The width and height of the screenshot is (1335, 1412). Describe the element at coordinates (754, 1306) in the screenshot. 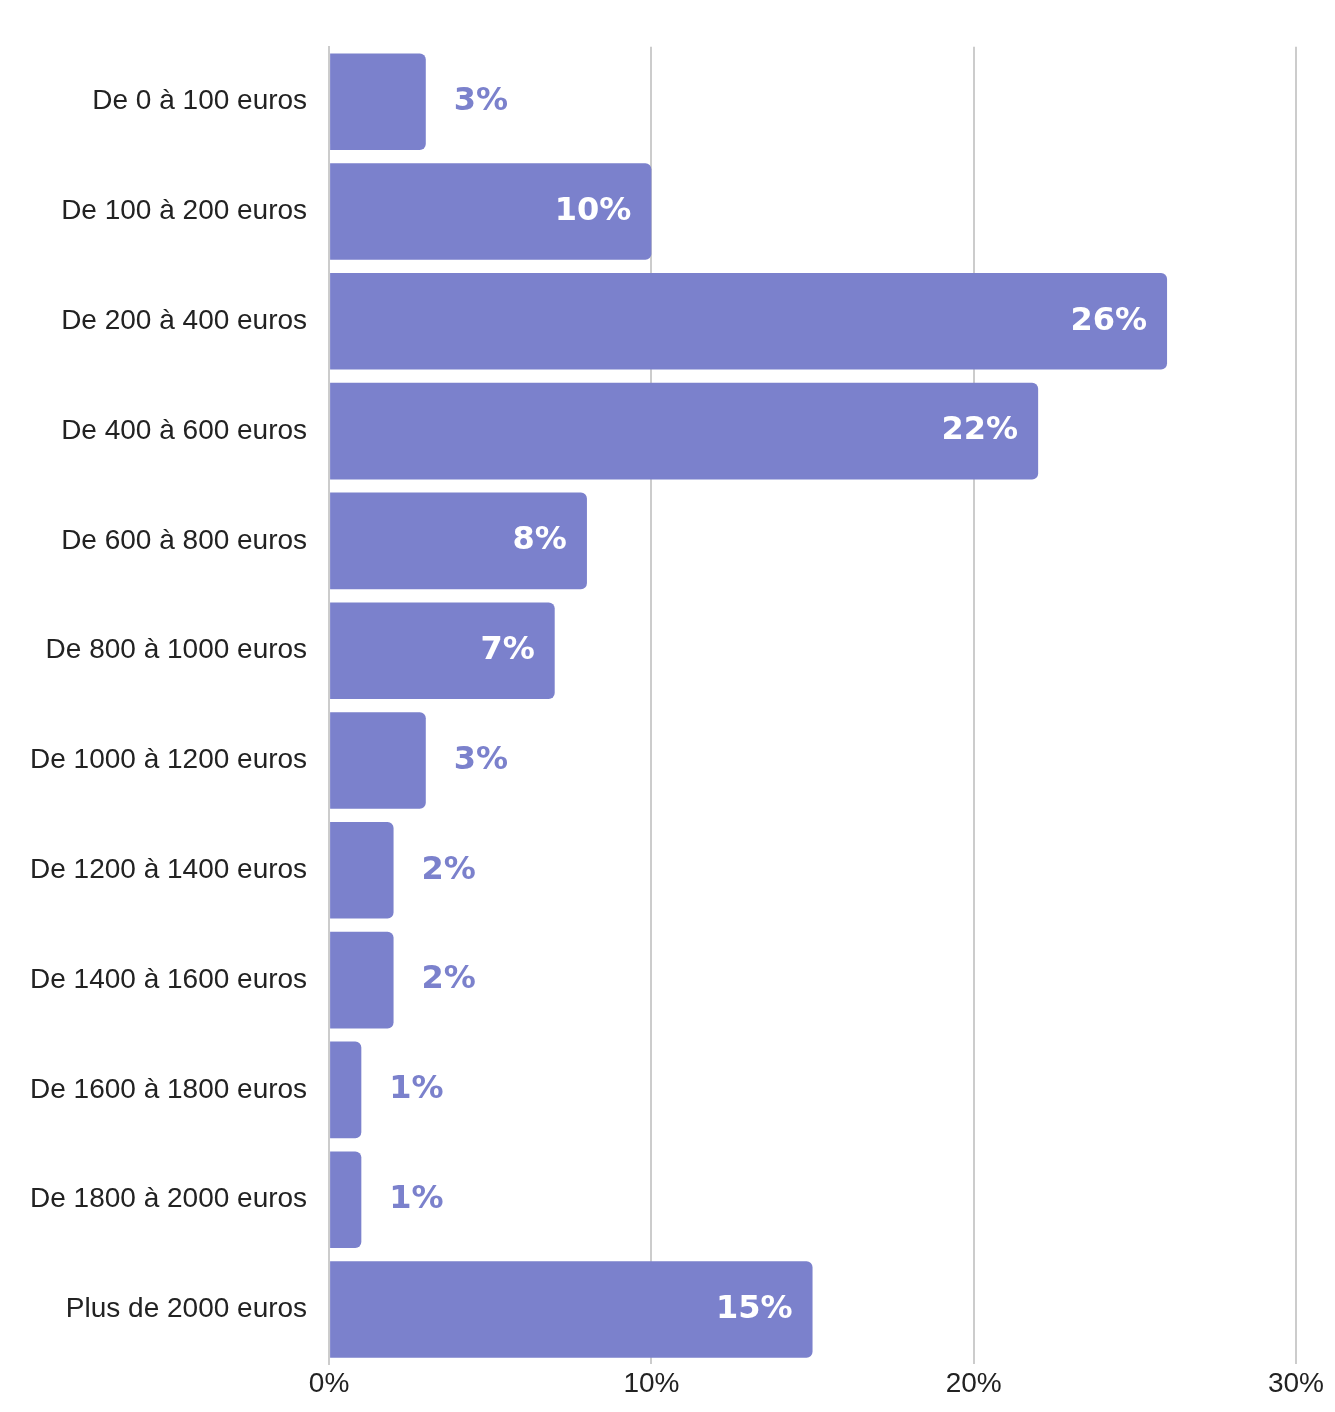

I see `data-label: 15%` at that location.